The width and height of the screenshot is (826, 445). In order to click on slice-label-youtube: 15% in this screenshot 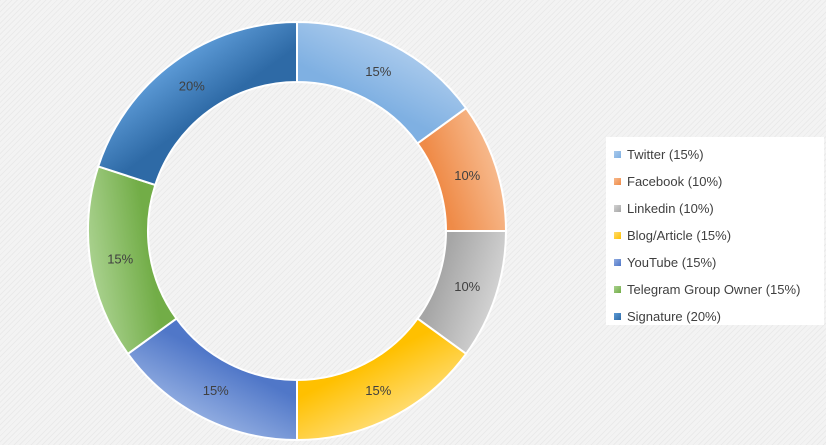, I will do `click(216, 390)`.